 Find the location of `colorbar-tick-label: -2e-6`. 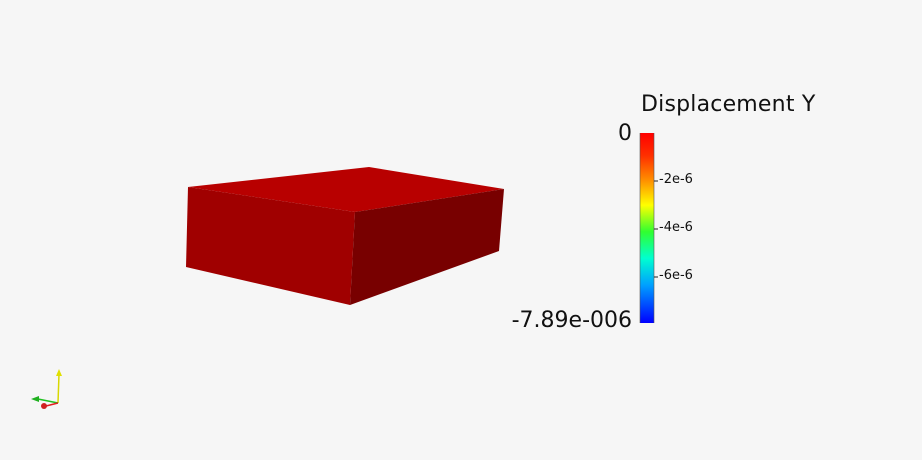

colorbar-tick-label: -2e-6 is located at coordinates (676, 179).